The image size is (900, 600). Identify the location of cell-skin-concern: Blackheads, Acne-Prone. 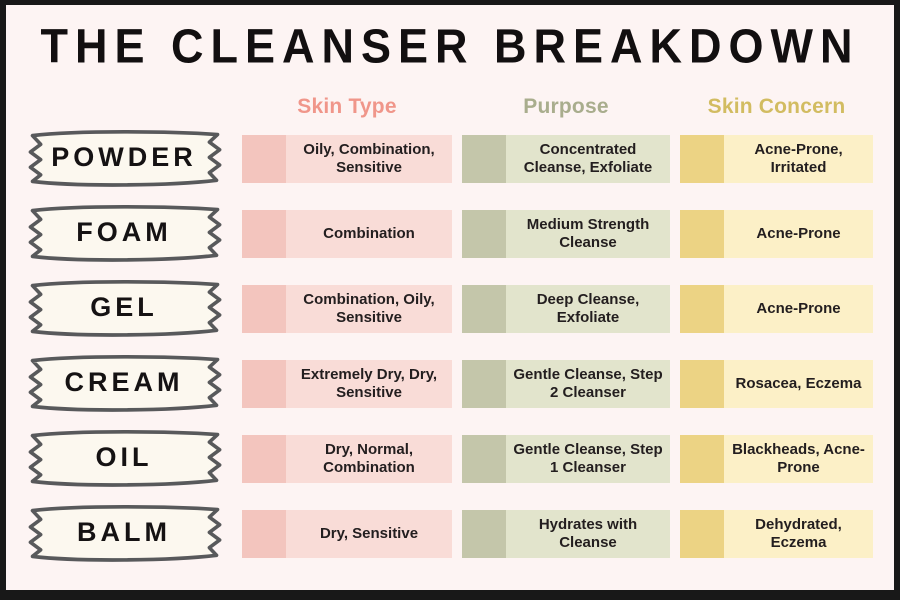
(776, 458).